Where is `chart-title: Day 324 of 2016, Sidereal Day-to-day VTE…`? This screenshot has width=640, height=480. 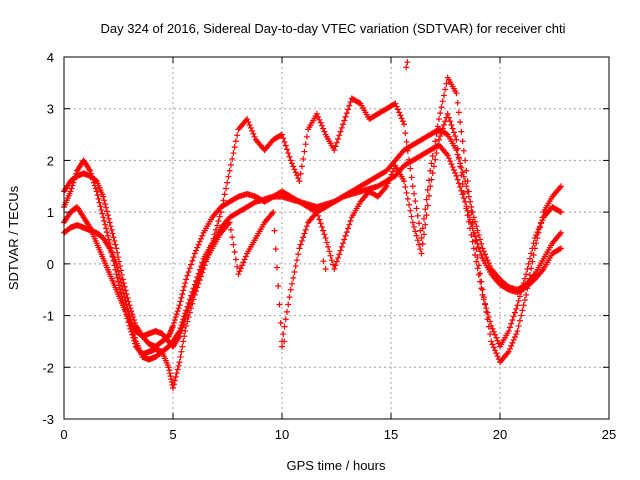 chart-title: Day 324 of 2016, Sidereal Day-to-day VTE… is located at coordinates (332, 28).